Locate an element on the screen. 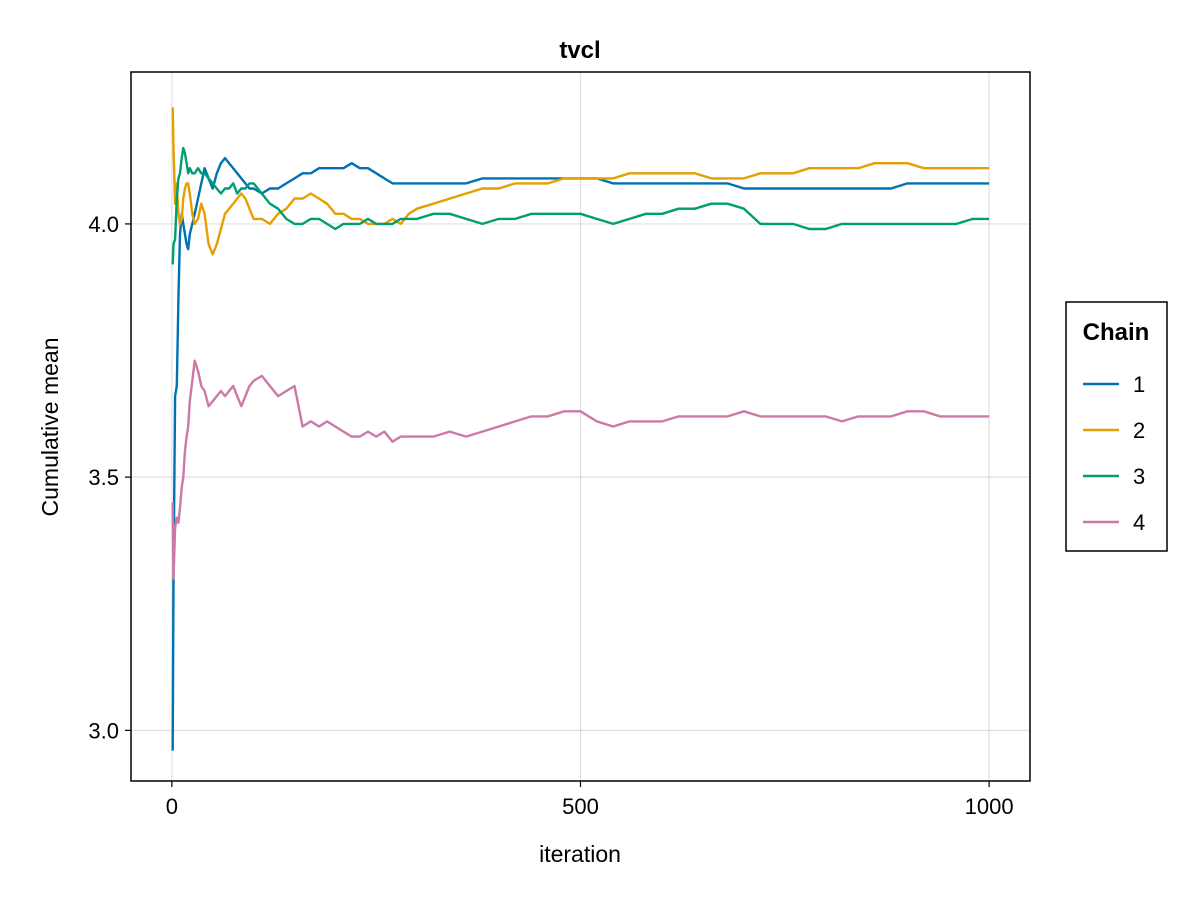 This screenshot has width=1200, height=900. legend-box is located at coordinates (1116, 426).